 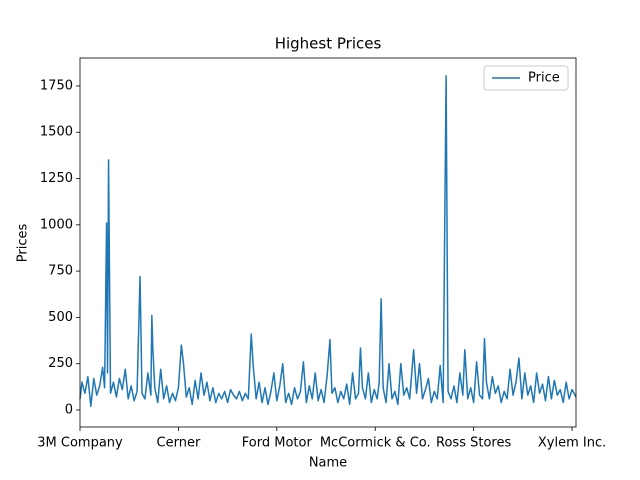 What do you see at coordinates (328, 44) in the screenshot?
I see `chart-title: Highest Prices` at bounding box center [328, 44].